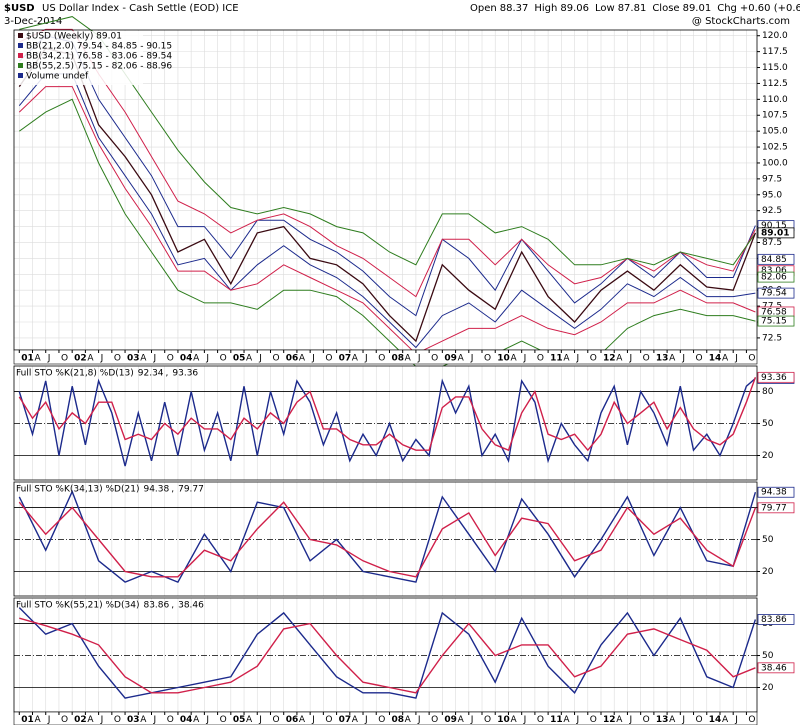  What do you see at coordinates (605, 8) in the screenshot?
I see `quote-label: Low` at bounding box center [605, 8].